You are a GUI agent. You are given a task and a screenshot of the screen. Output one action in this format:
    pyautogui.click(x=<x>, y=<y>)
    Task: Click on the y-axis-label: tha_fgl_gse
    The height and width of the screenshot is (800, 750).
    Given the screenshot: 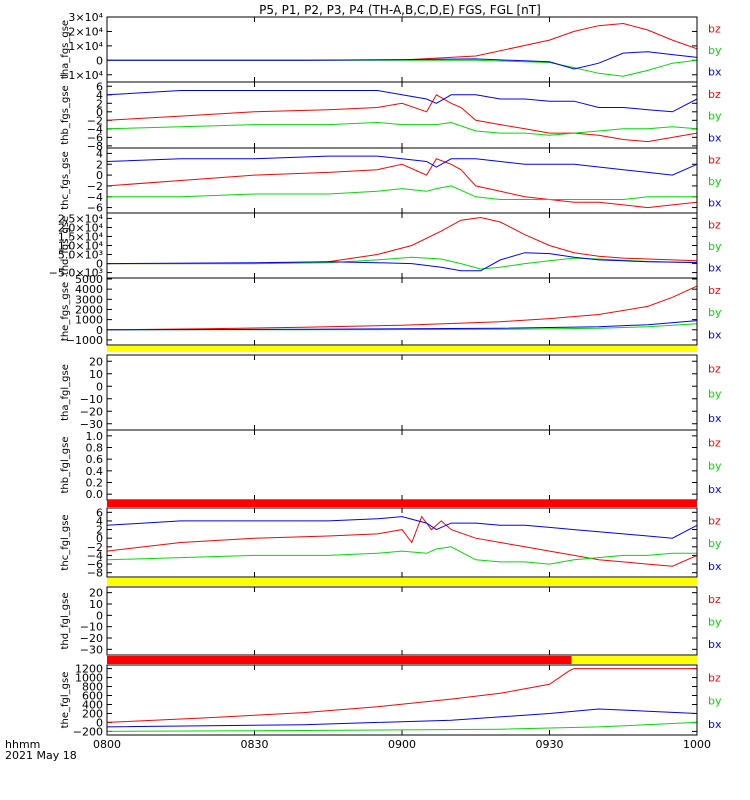 What is the action you would take?
    pyautogui.click(x=65, y=392)
    